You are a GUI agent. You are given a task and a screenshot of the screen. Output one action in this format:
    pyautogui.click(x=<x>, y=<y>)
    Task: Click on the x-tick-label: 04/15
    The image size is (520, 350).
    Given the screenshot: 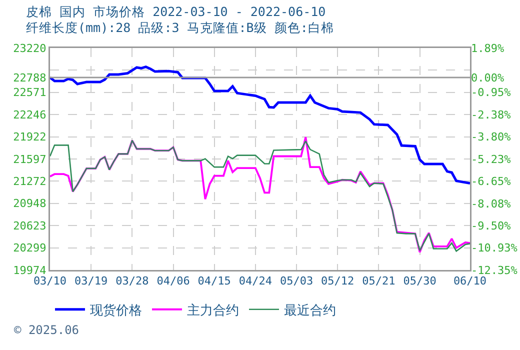 What is the action you would take?
    pyautogui.click(x=214, y=281)
    